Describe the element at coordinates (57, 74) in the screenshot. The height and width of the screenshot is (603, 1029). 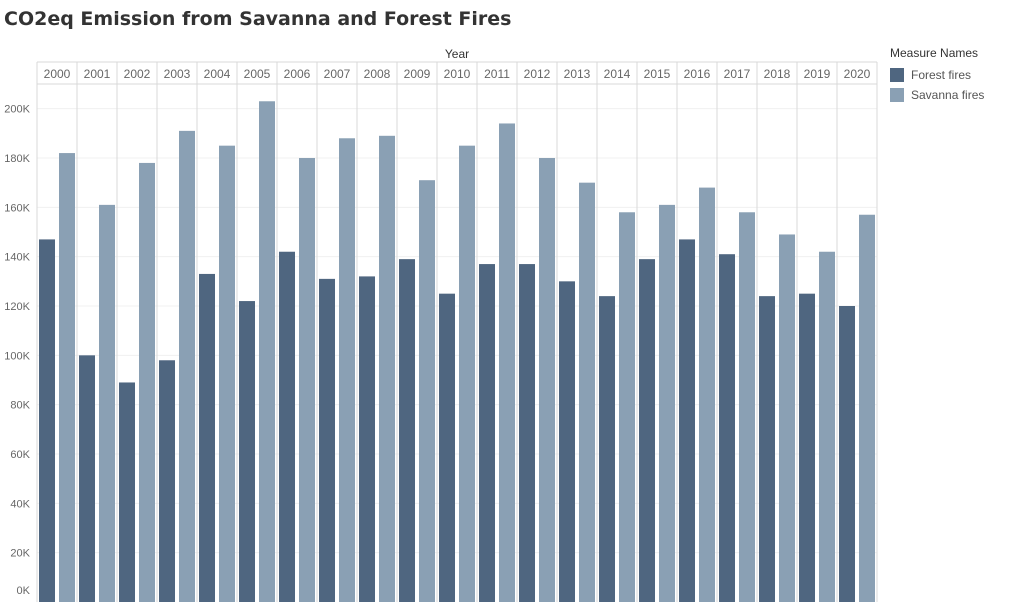
I see `x-category-label: 2000` at that location.